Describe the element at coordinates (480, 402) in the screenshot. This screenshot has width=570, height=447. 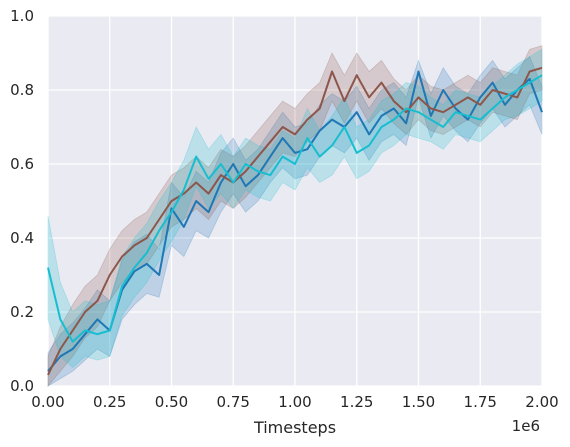
I see `x-tick-label: 1.75` at that location.